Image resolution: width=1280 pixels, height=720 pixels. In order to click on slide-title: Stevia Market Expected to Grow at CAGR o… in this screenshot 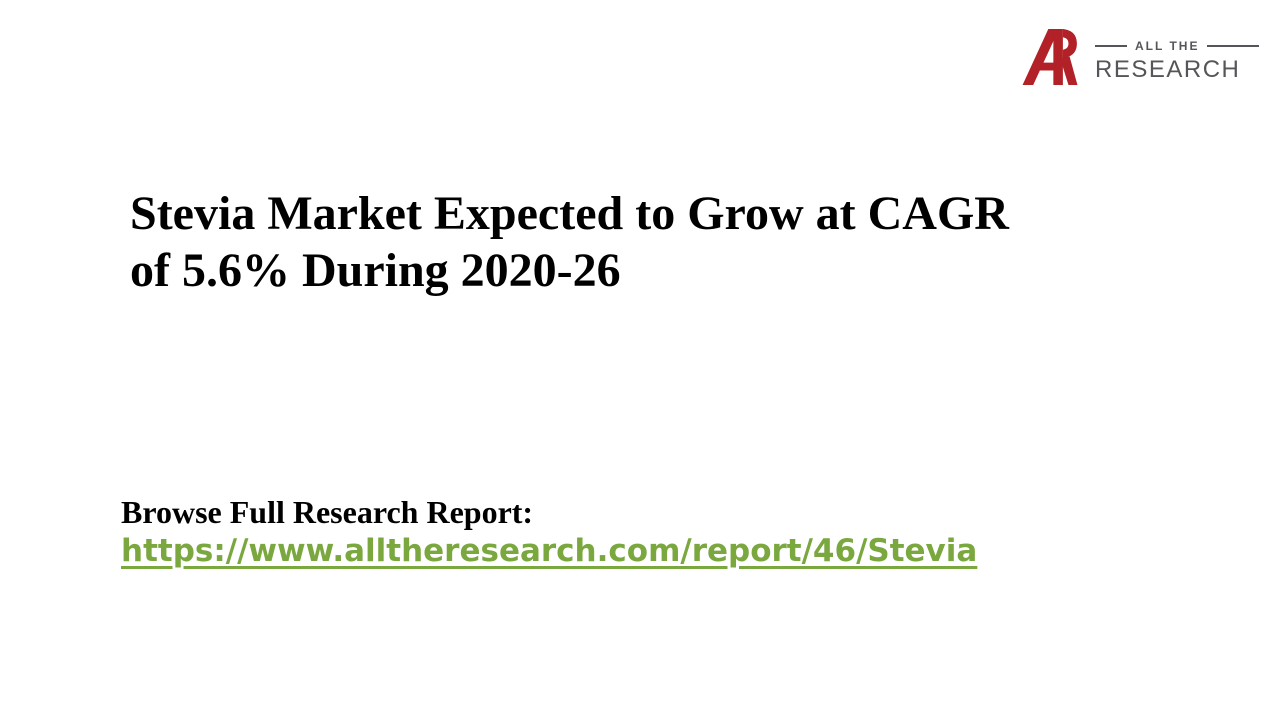, I will do `click(569, 242)`.